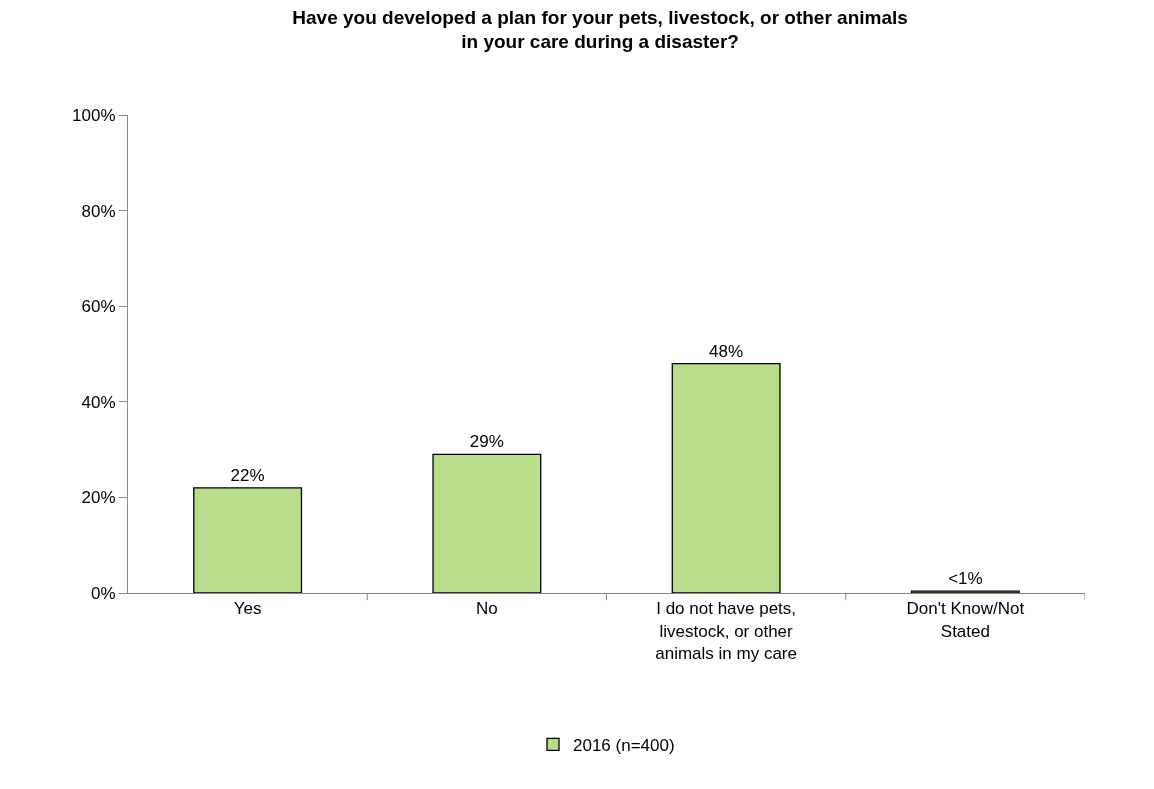  I want to click on y-tick-label: 20%, so click(98, 498).